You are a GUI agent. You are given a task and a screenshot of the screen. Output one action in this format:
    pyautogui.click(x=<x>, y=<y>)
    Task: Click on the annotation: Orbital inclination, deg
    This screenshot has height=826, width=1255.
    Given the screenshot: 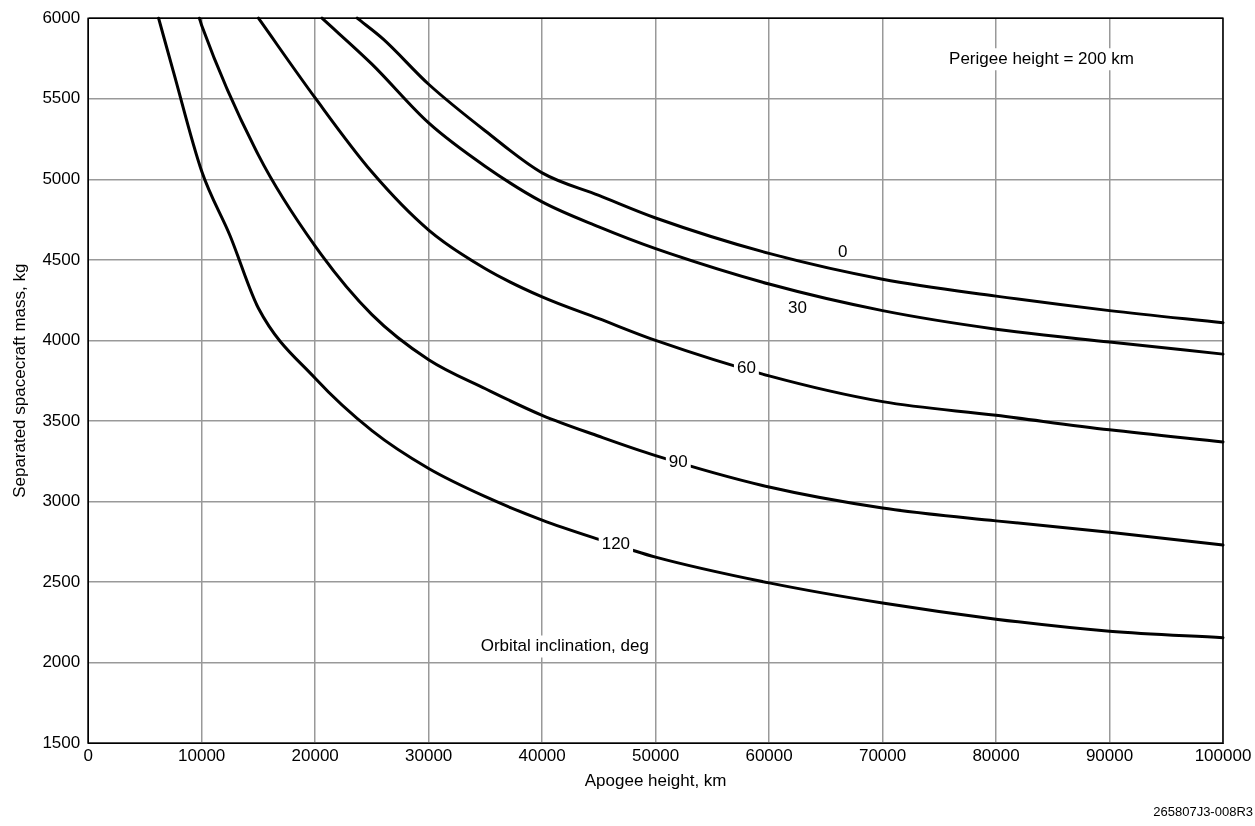 What is the action you would take?
    pyautogui.click(x=564, y=646)
    